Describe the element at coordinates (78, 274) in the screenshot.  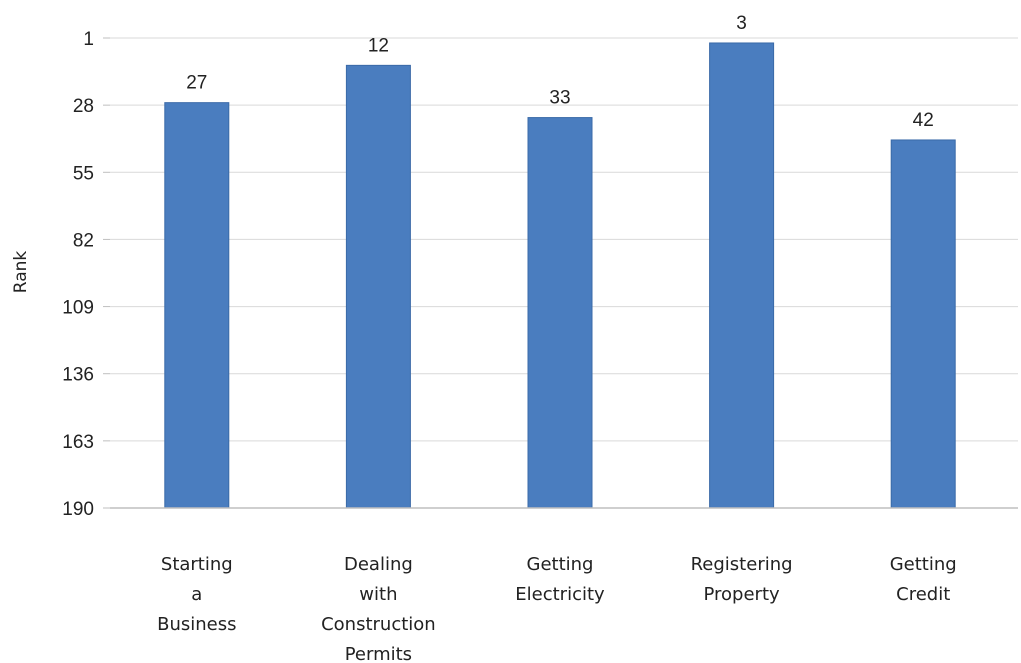
I see `y-tick-labels: 1 28 55 82 109 136 163 190` at that location.